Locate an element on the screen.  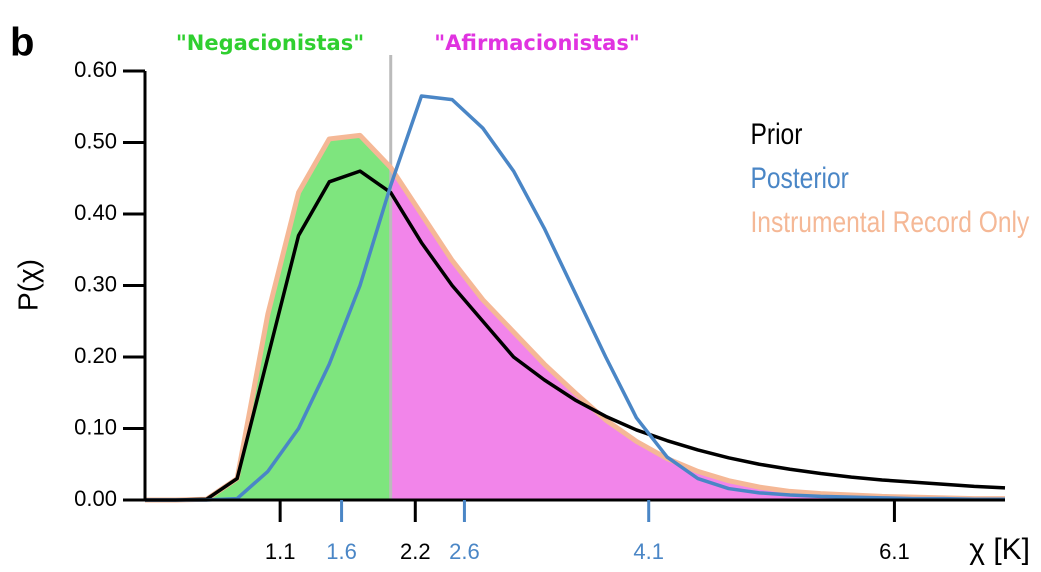
x-axis-label: χ [K] is located at coordinates (999, 549).